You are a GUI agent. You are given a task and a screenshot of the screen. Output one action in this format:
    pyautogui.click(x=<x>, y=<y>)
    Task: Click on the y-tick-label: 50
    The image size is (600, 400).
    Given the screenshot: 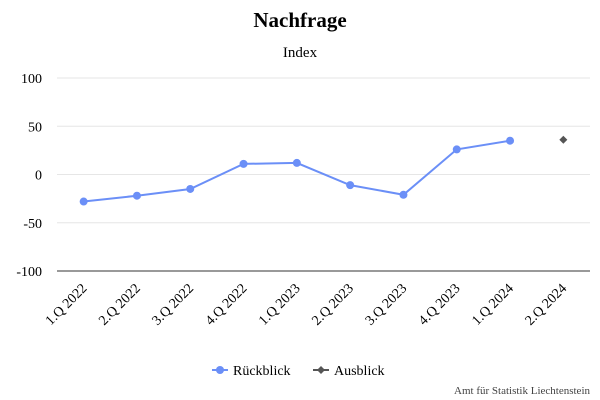 What is the action you would take?
    pyautogui.click(x=35, y=127)
    